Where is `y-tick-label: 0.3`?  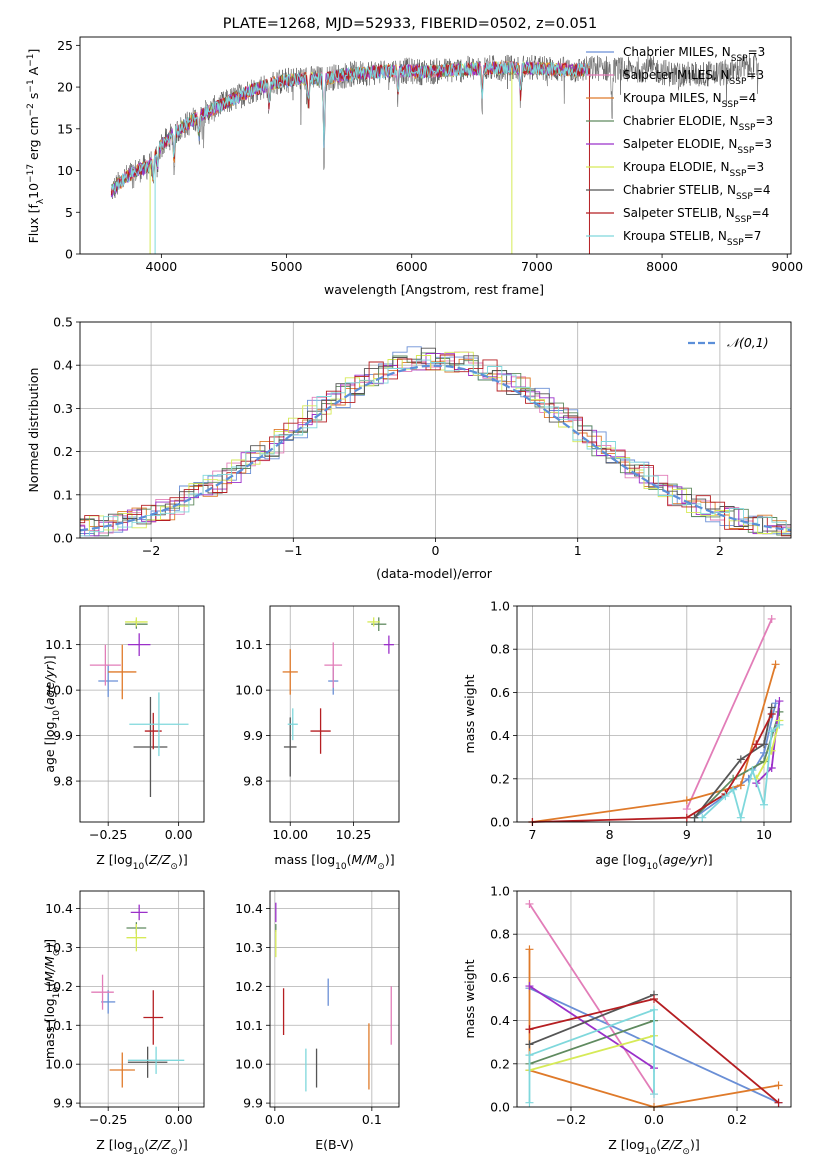
y-tick-label: 0.3 is located at coordinates (63, 408).